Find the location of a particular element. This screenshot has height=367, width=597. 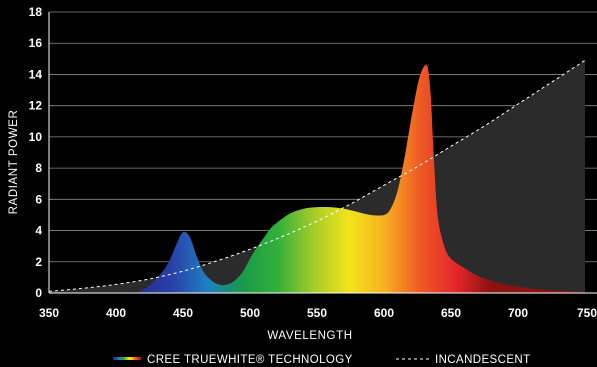

x-tick-label: 600 is located at coordinates (384, 313).